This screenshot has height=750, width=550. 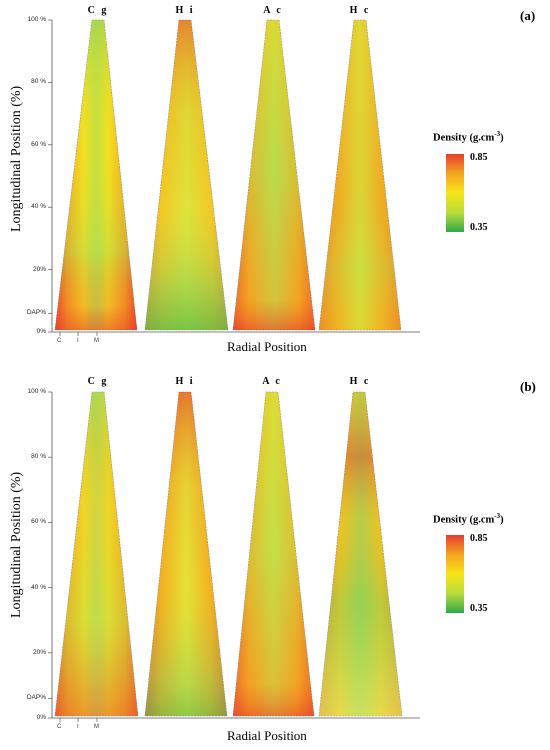 What do you see at coordinates (528, 386) in the screenshot?
I see `panel-label: (b)` at bounding box center [528, 386].